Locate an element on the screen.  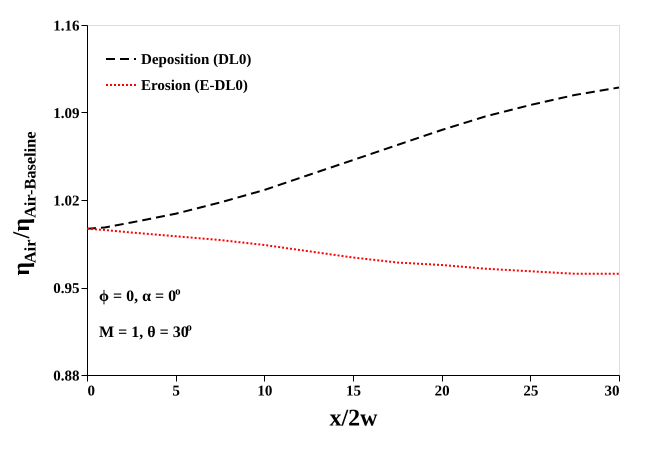
y-tick-label: 1.16 is located at coordinates (66, 26).